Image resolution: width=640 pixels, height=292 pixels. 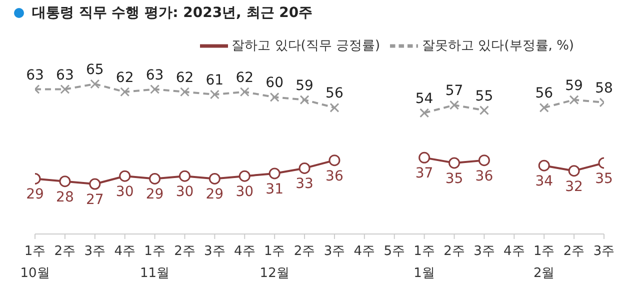 What do you see at coordinates (306, 46) in the screenshot?
I see `legend-label: 잘하고 있다(직무 긍정률)` at bounding box center [306, 46].